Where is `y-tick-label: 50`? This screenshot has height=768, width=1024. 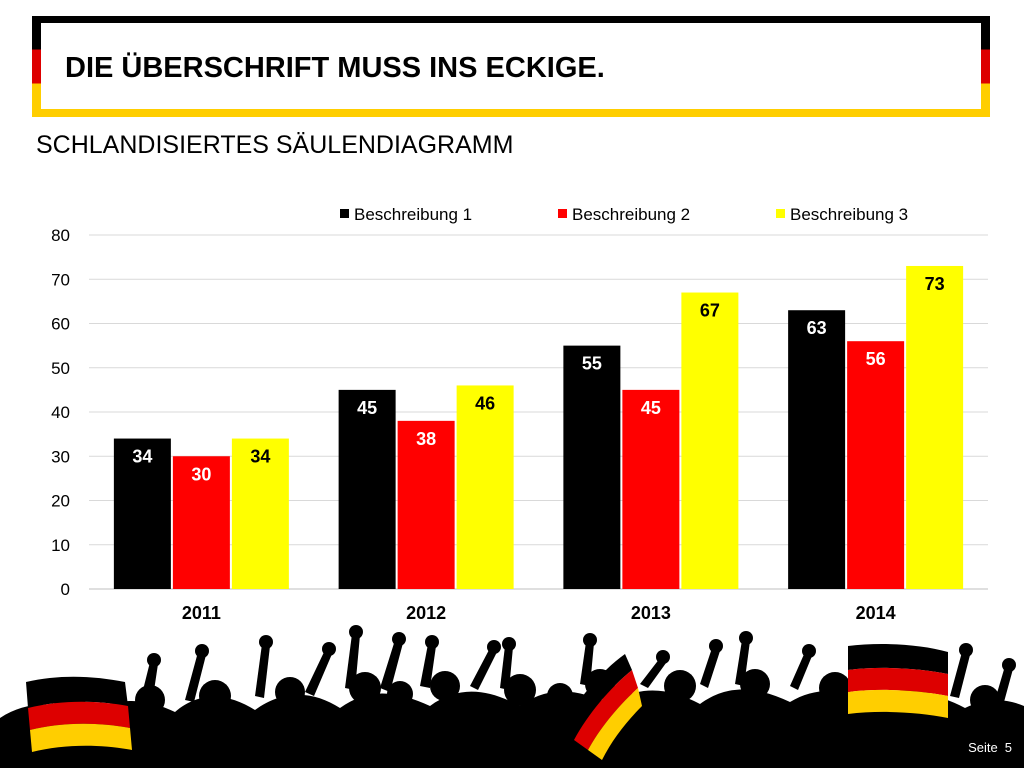 y-tick-label: 50 is located at coordinates (60, 368).